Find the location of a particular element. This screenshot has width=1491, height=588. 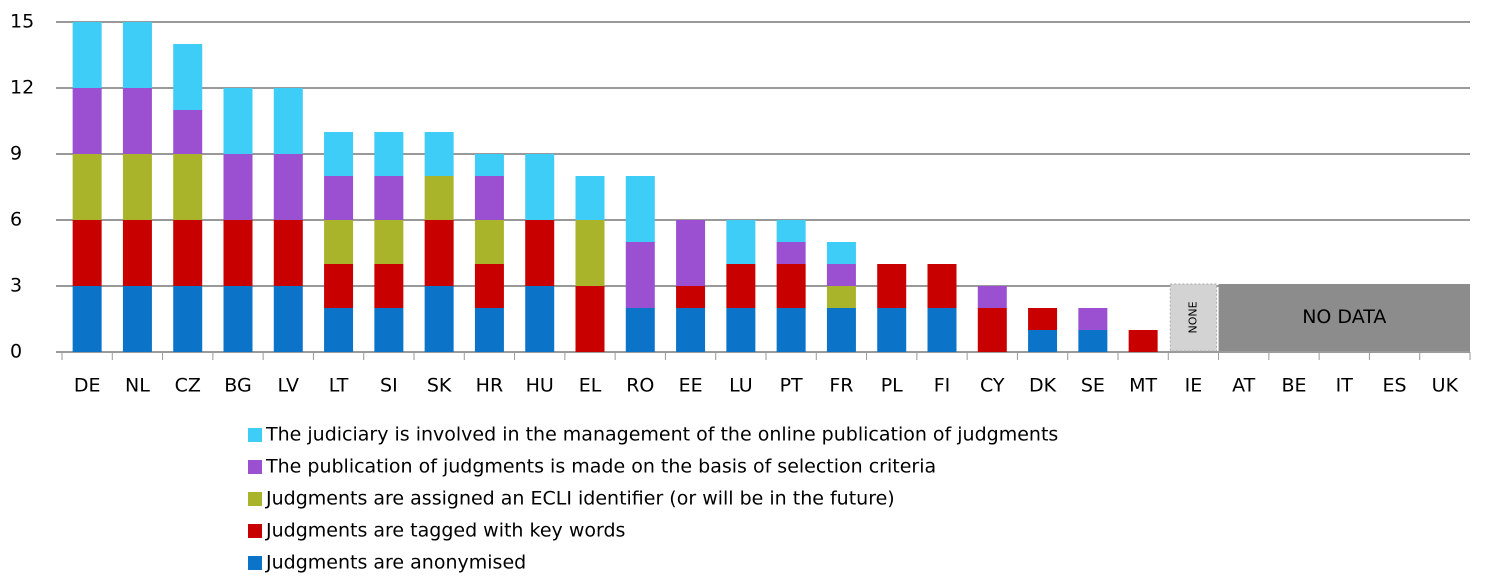

y-tick-label: 15 is located at coordinates (22, 22).